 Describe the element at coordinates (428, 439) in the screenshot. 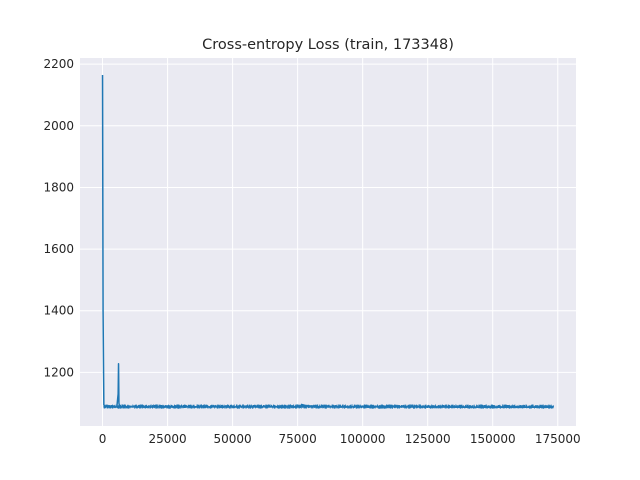

I see `x-tick-label: 125000` at that location.